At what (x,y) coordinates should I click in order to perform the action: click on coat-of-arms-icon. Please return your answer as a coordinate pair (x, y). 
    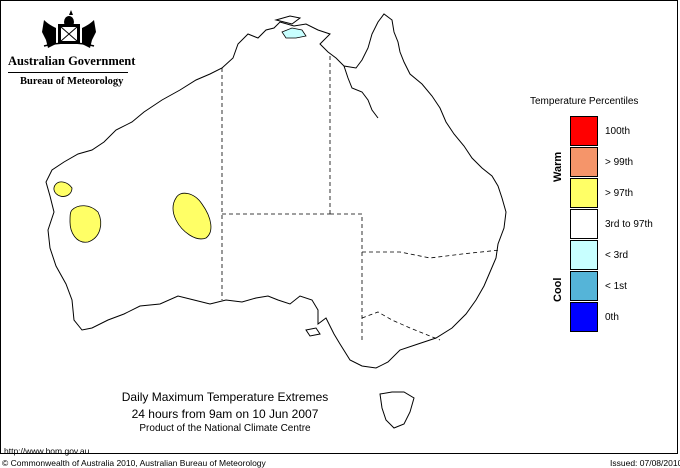
    Looking at the image, I should click on (69, 29).